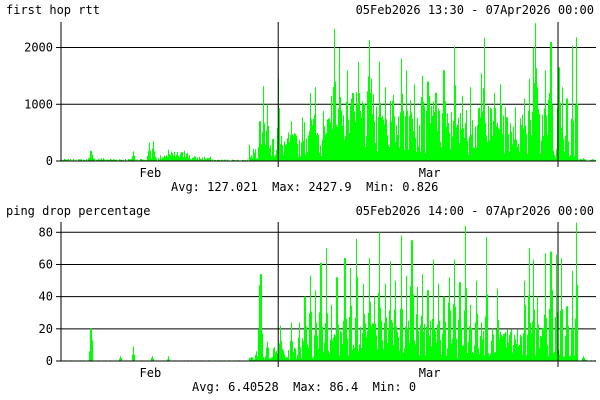 The image size is (600, 400). I want to click on chart1-y-tick-label: 2000, so click(38, 48).